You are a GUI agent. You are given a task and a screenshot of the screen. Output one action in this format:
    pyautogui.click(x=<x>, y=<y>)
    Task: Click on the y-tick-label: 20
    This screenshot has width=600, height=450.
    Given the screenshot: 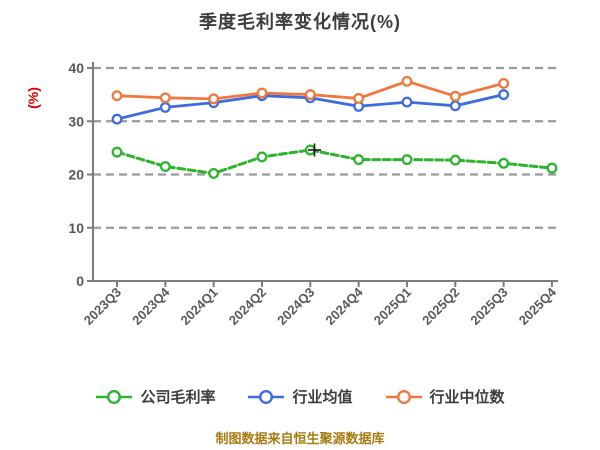 What is the action you would take?
    pyautogui.click(x=76, y=175)
    